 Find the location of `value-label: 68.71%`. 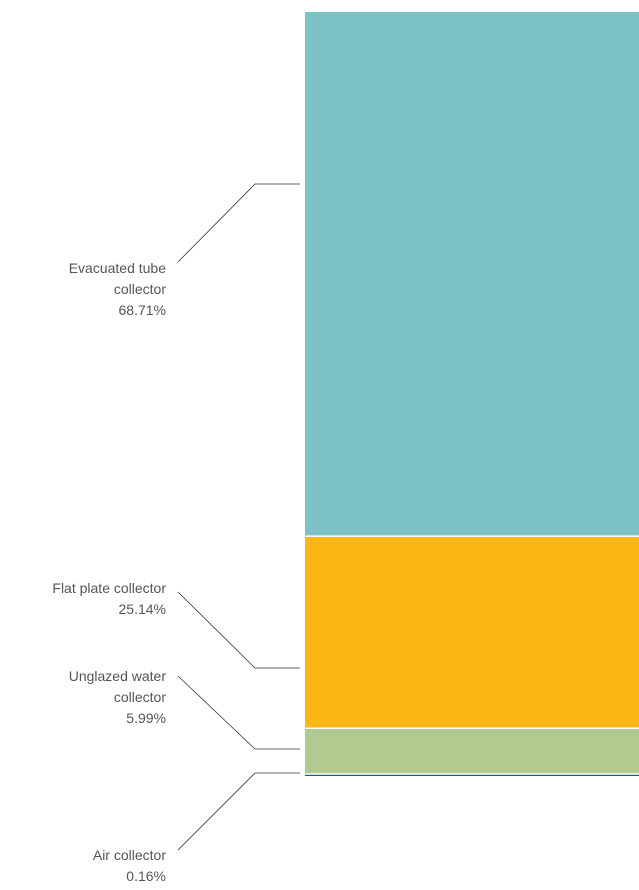

value-label: 68.71% is located at coordinates (142, 310).